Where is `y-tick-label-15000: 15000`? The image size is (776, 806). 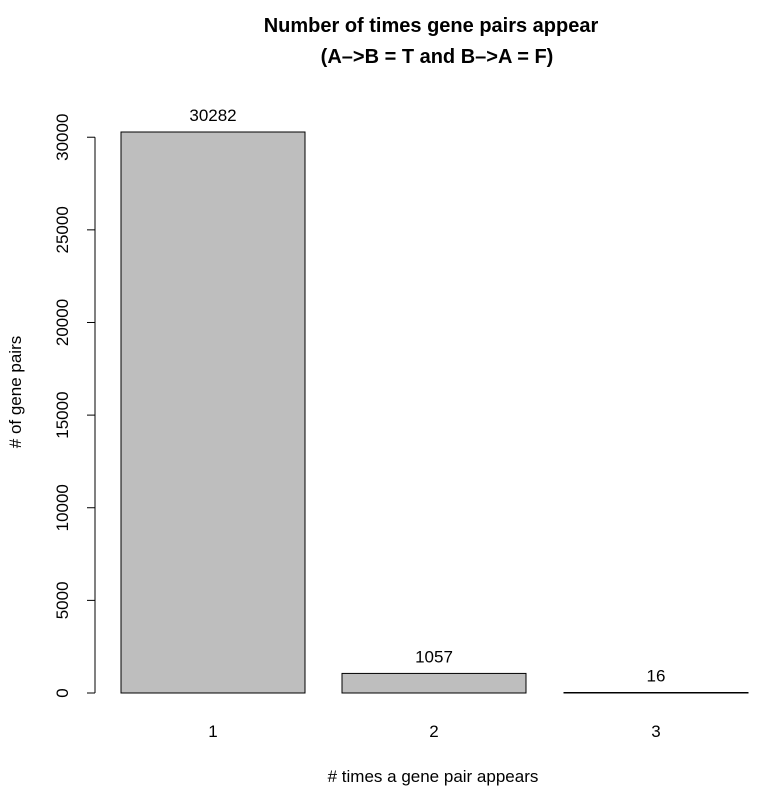
y-tick-label-15000: 15000 is located at coordinates (62, 414).